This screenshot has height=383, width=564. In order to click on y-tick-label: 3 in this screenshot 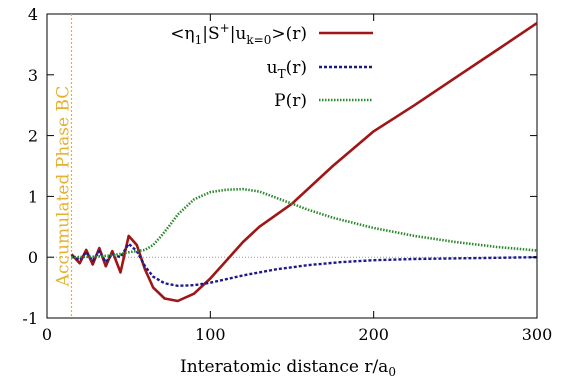, I will do `click(33, 75)`.